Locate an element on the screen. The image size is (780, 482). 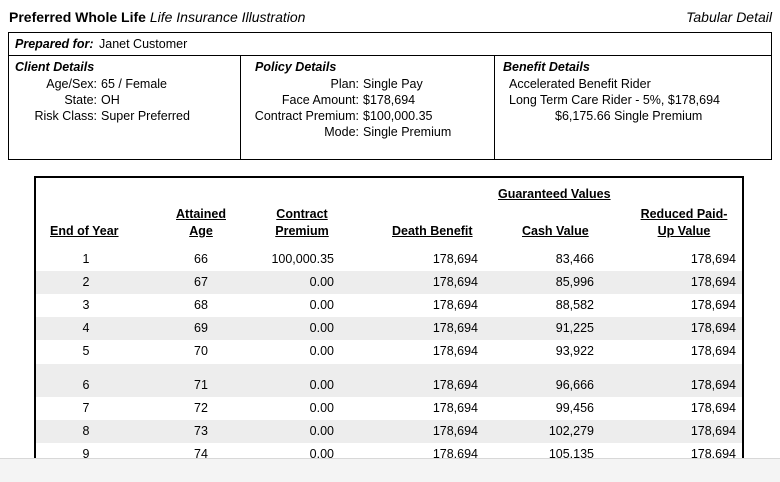
table-row: 4 69 0.00 178,694 91,225 178,694 is located at coordinates (389, 328).